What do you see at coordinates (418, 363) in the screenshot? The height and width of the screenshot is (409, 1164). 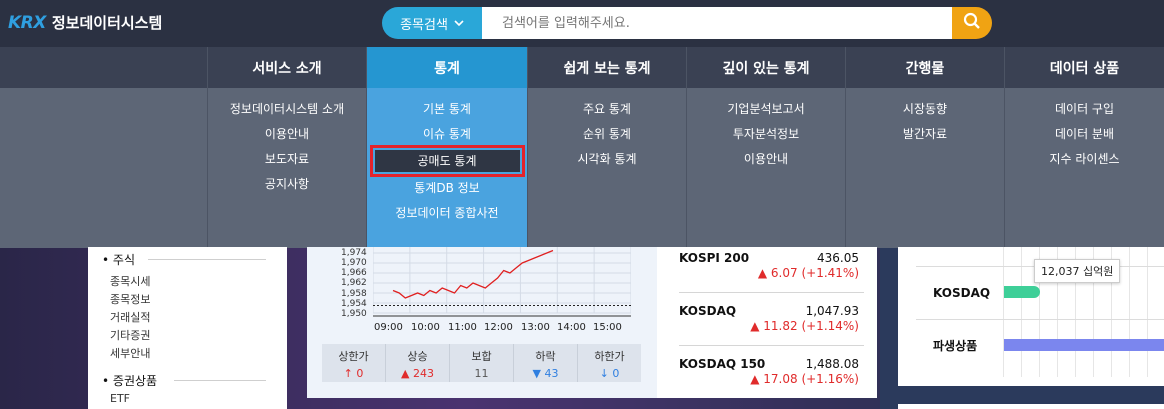 I see `stat-advance: 상승 ▲ 243` at bounding box center [418, 363].